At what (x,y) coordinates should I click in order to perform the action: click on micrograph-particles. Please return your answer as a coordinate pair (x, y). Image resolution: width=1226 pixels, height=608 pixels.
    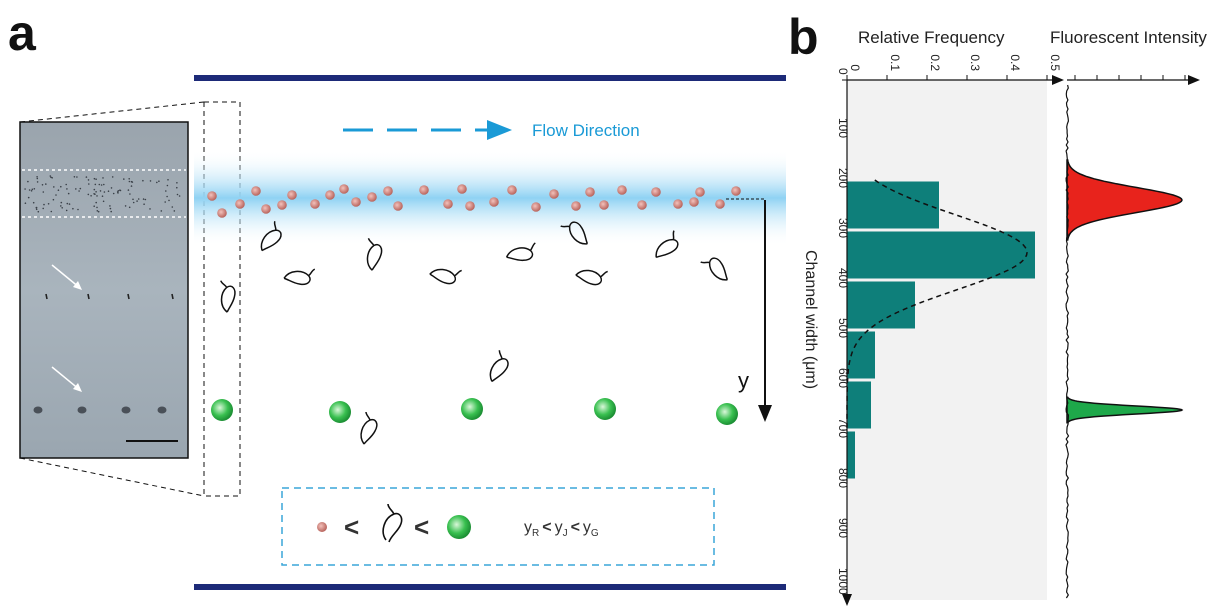
    Looking at the image, I should click on (102, 294).